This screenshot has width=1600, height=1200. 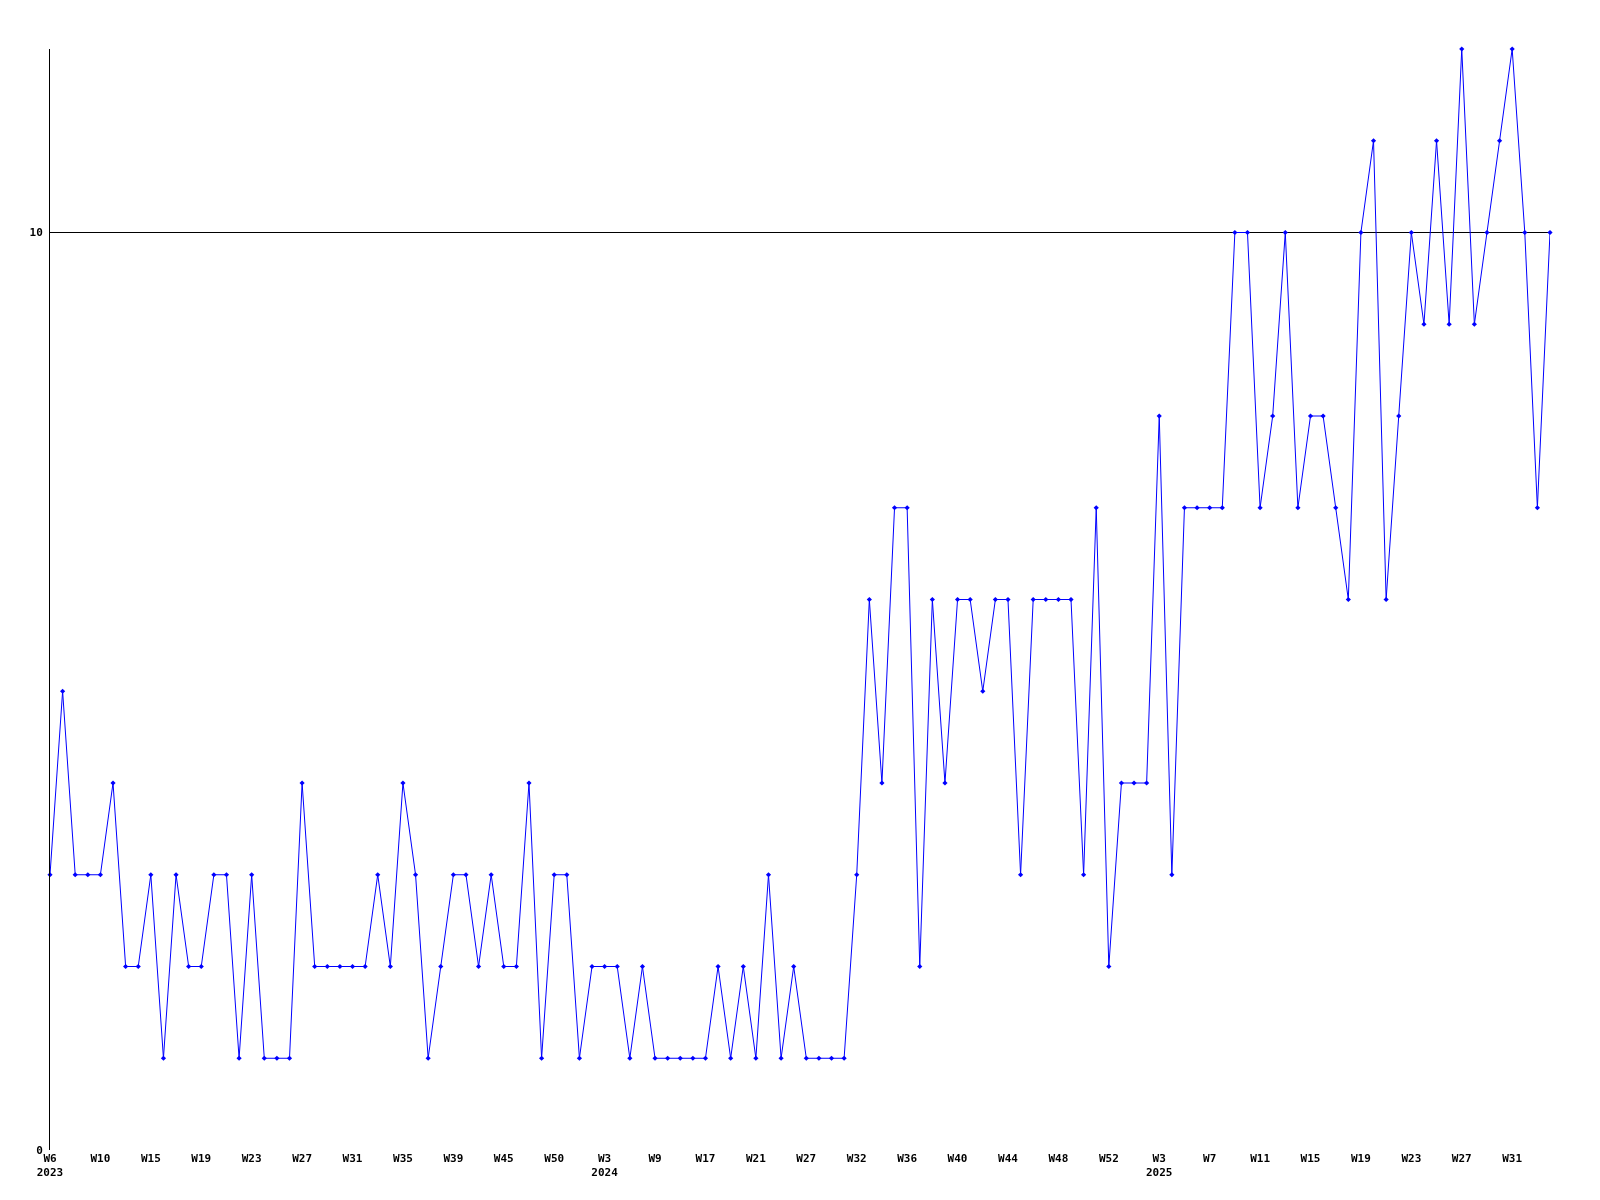 I want to click on x-tick-label: W39, so click(x=453, y=1158).